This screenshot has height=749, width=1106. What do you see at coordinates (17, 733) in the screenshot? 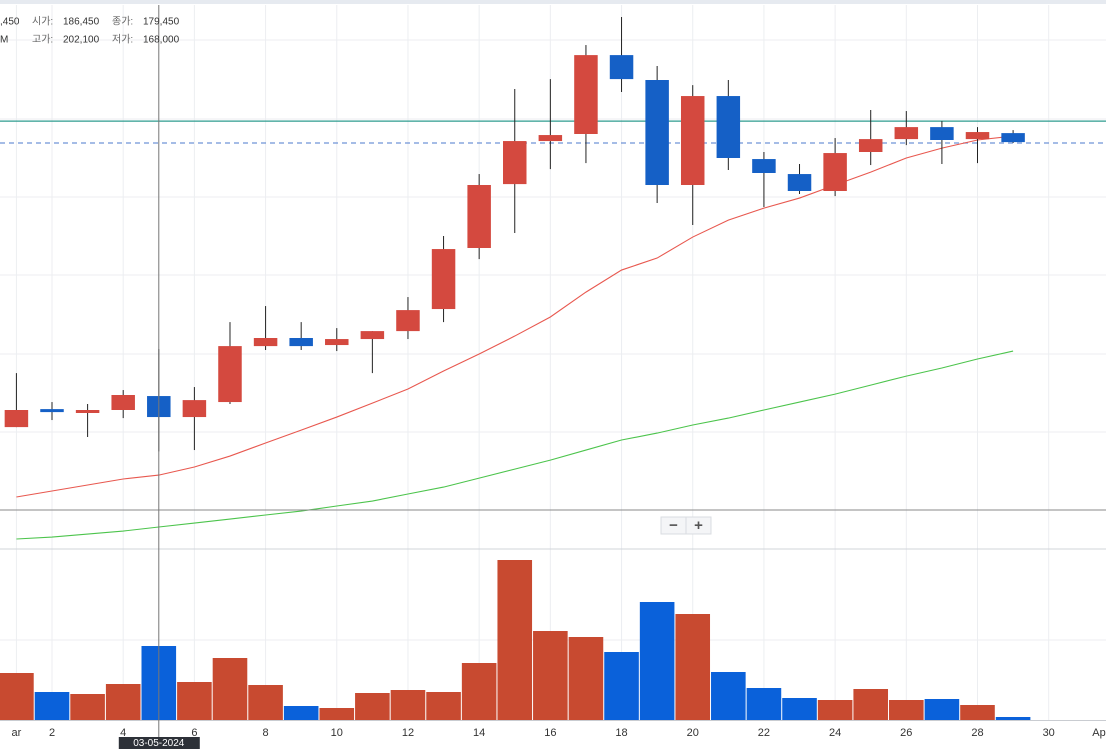
I see `x-tick-label: ar` at bounding box center [17, 733].